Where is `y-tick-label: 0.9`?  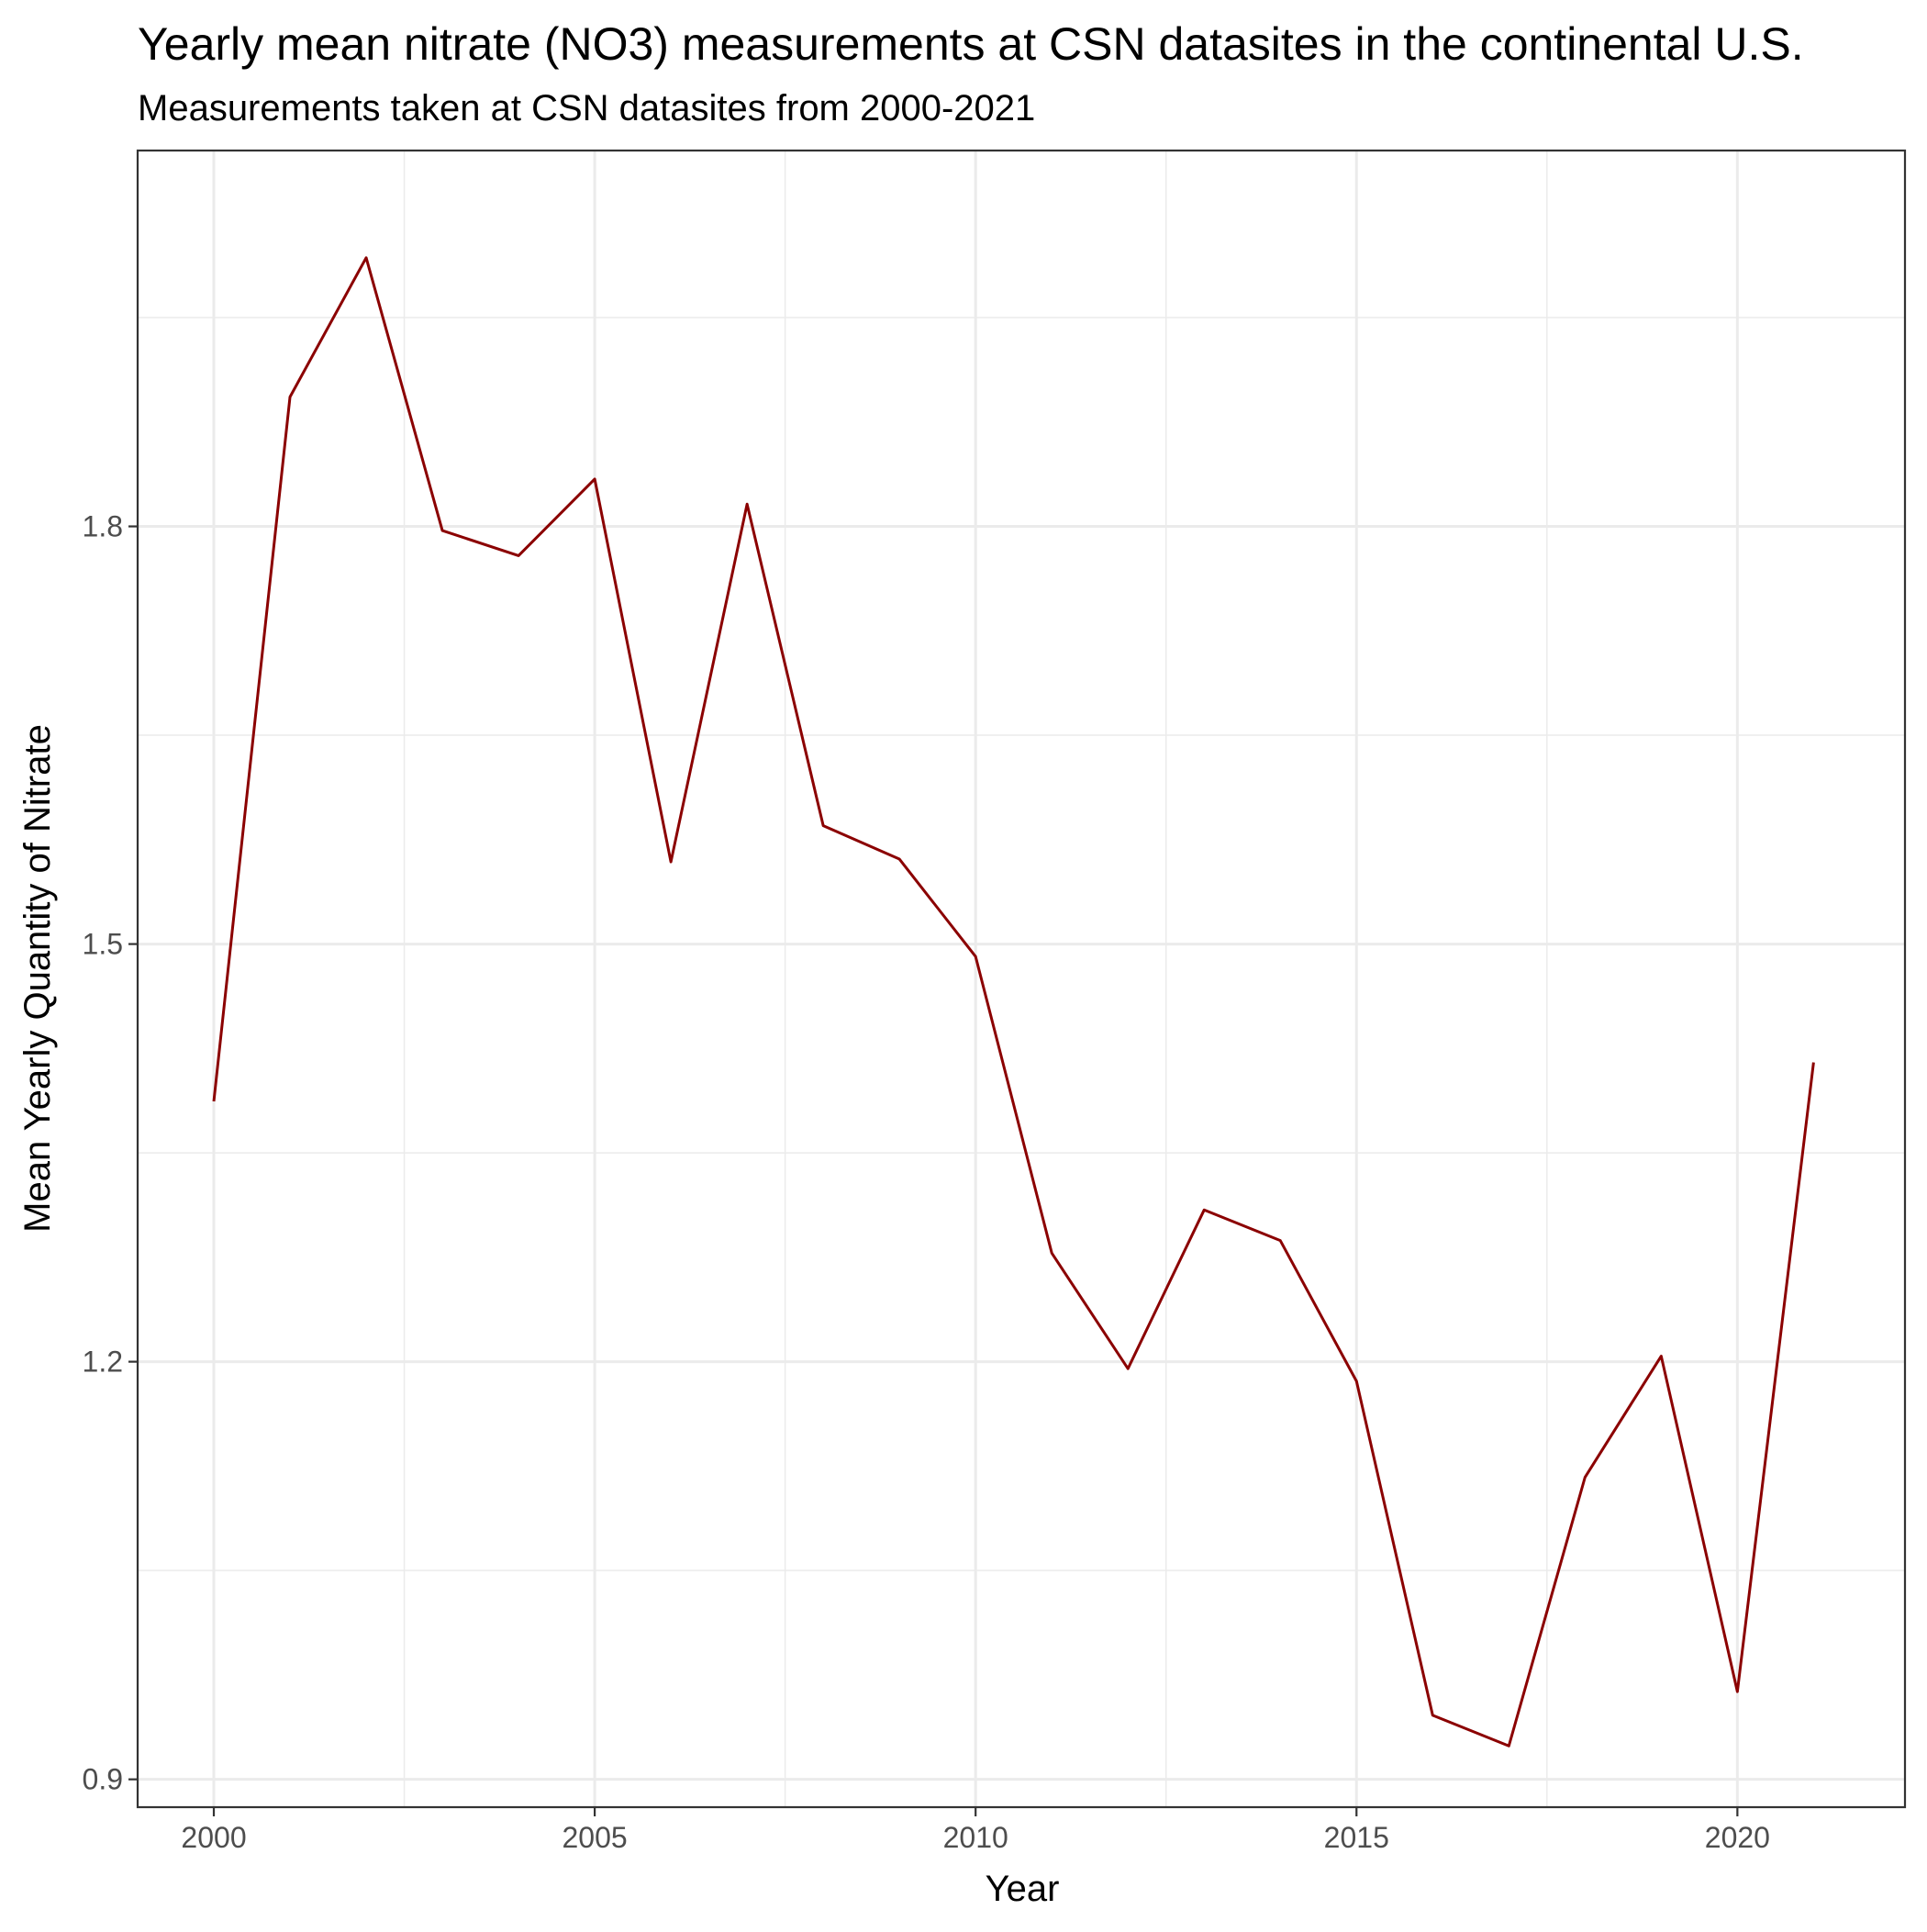
y-tick-label: 0.9 is located at coordinates (103, 1779).